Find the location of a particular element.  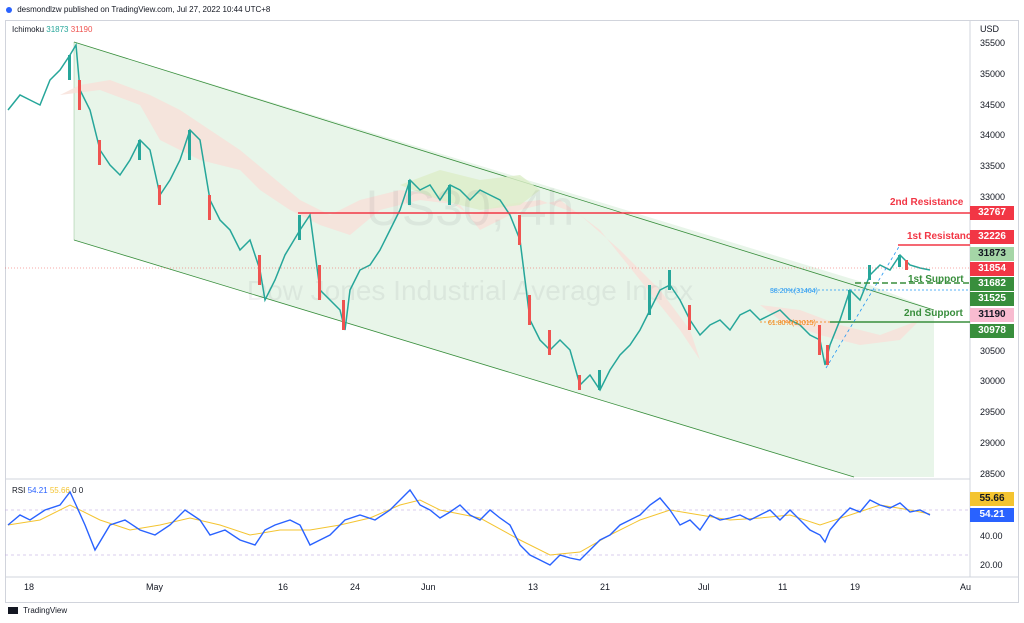

r1-price-badge: 32226 is located at coordinates (992, 237).